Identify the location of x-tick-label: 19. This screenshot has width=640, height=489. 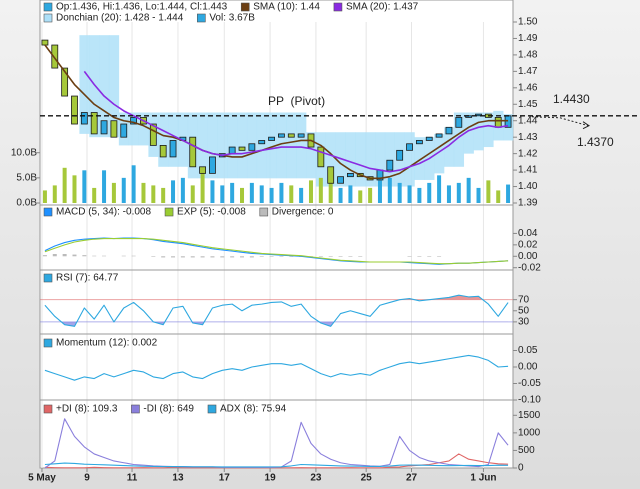
(271, 478).